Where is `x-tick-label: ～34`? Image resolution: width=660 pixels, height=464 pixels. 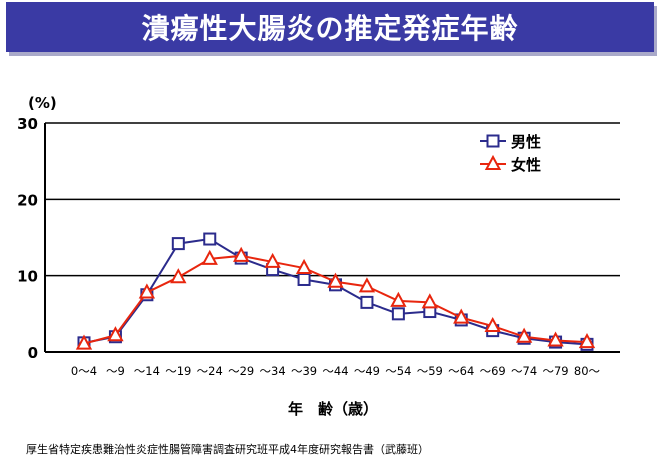
x-tick-label: ～34 is located at coordinates (273, 371).